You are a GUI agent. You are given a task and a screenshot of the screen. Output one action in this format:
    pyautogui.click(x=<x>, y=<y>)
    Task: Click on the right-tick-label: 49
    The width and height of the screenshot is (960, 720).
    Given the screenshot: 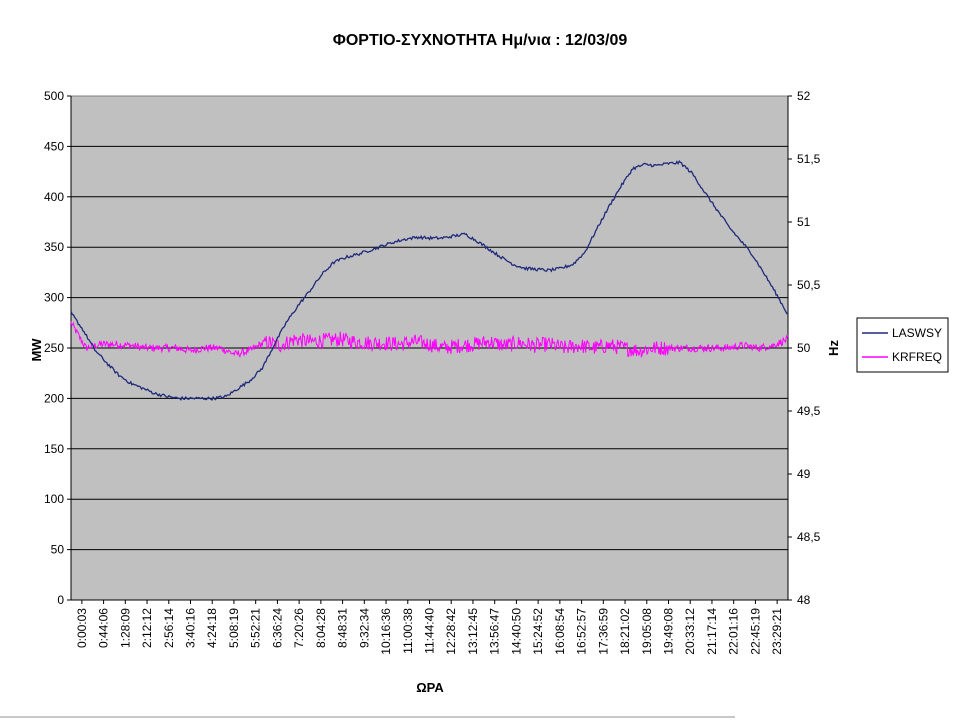 What is the action you would take?
    pyautogui.click(x=804, y=474)
    